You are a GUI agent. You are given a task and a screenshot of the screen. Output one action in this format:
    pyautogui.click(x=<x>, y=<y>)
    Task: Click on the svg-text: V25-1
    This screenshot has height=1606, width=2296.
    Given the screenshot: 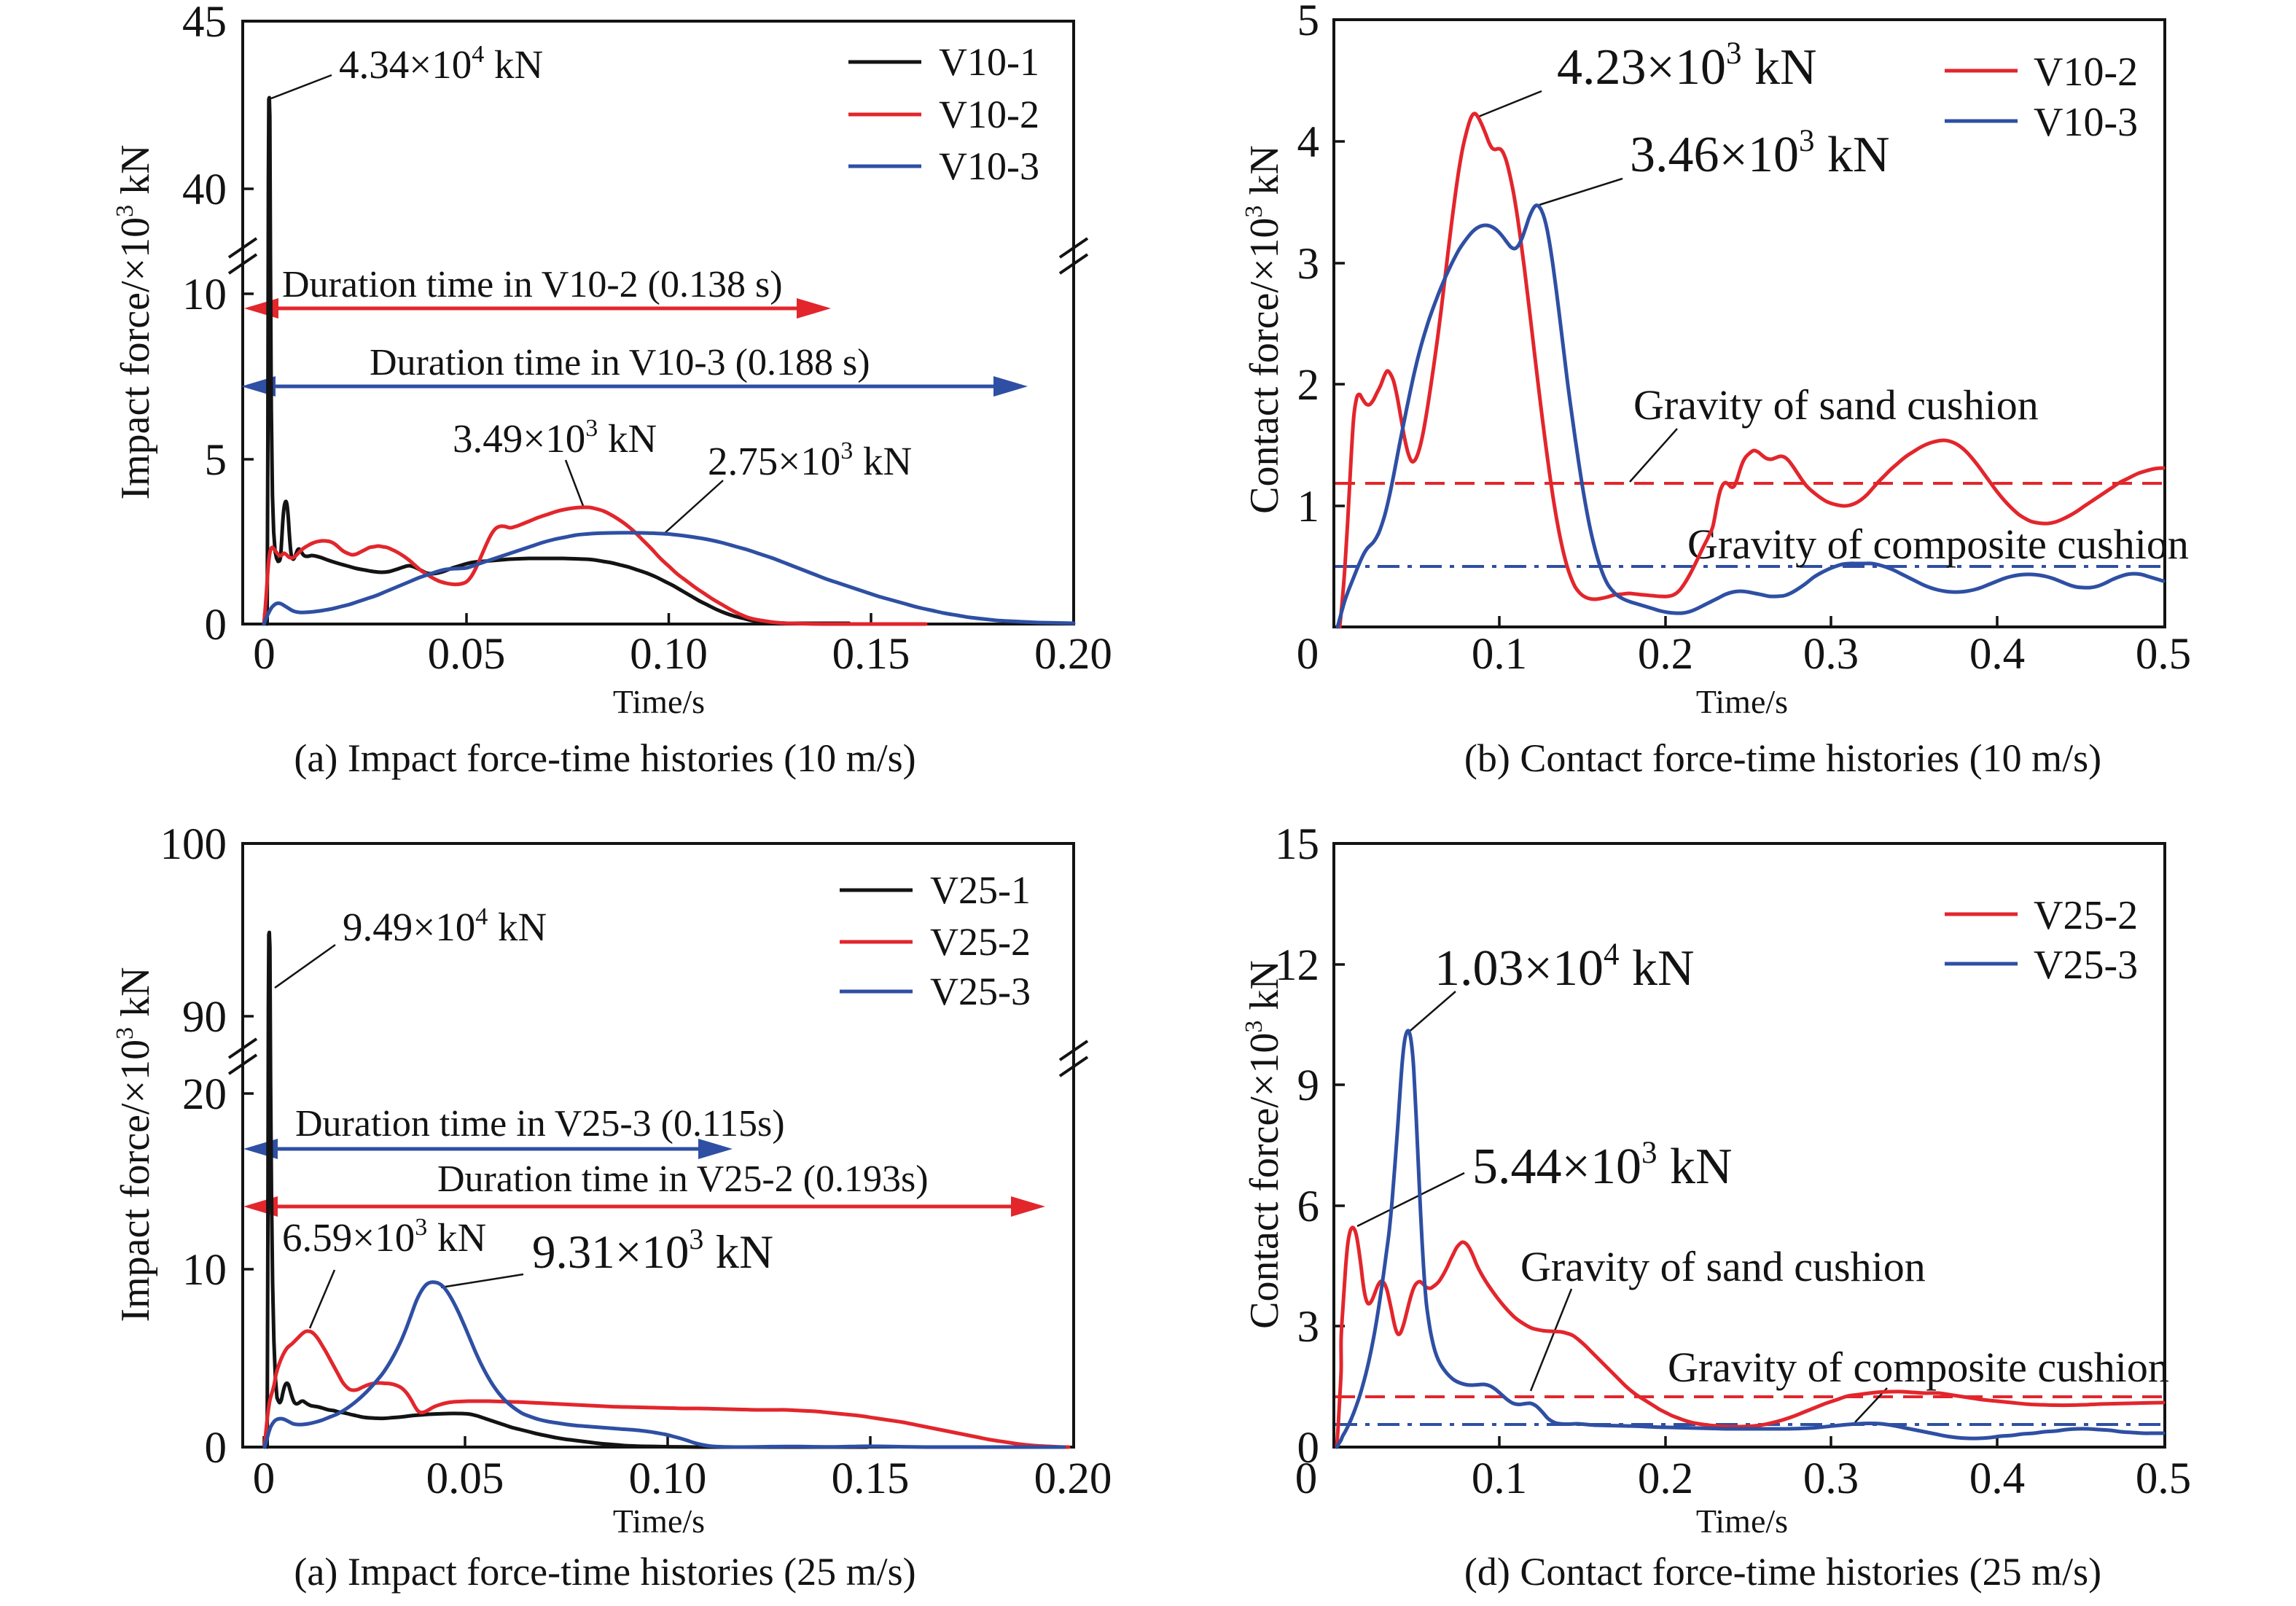 What is the action you would take?
    pyautogui.click(x=981, y=890)
    